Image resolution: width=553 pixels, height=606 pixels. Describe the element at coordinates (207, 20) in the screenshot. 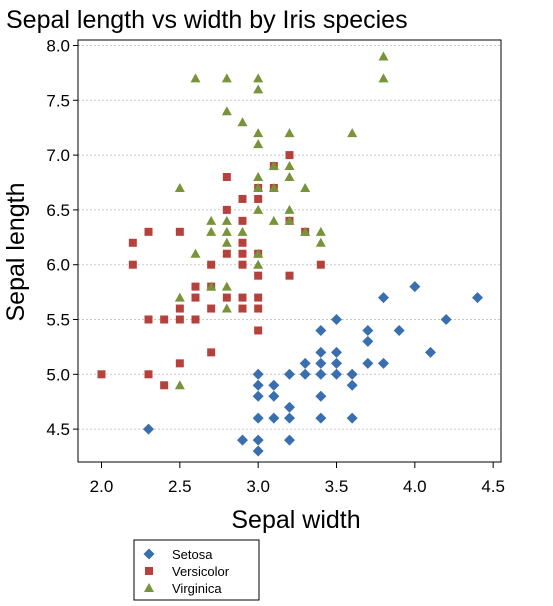

I see `chart-title: Sepal length vs width by Iris species` at that location.